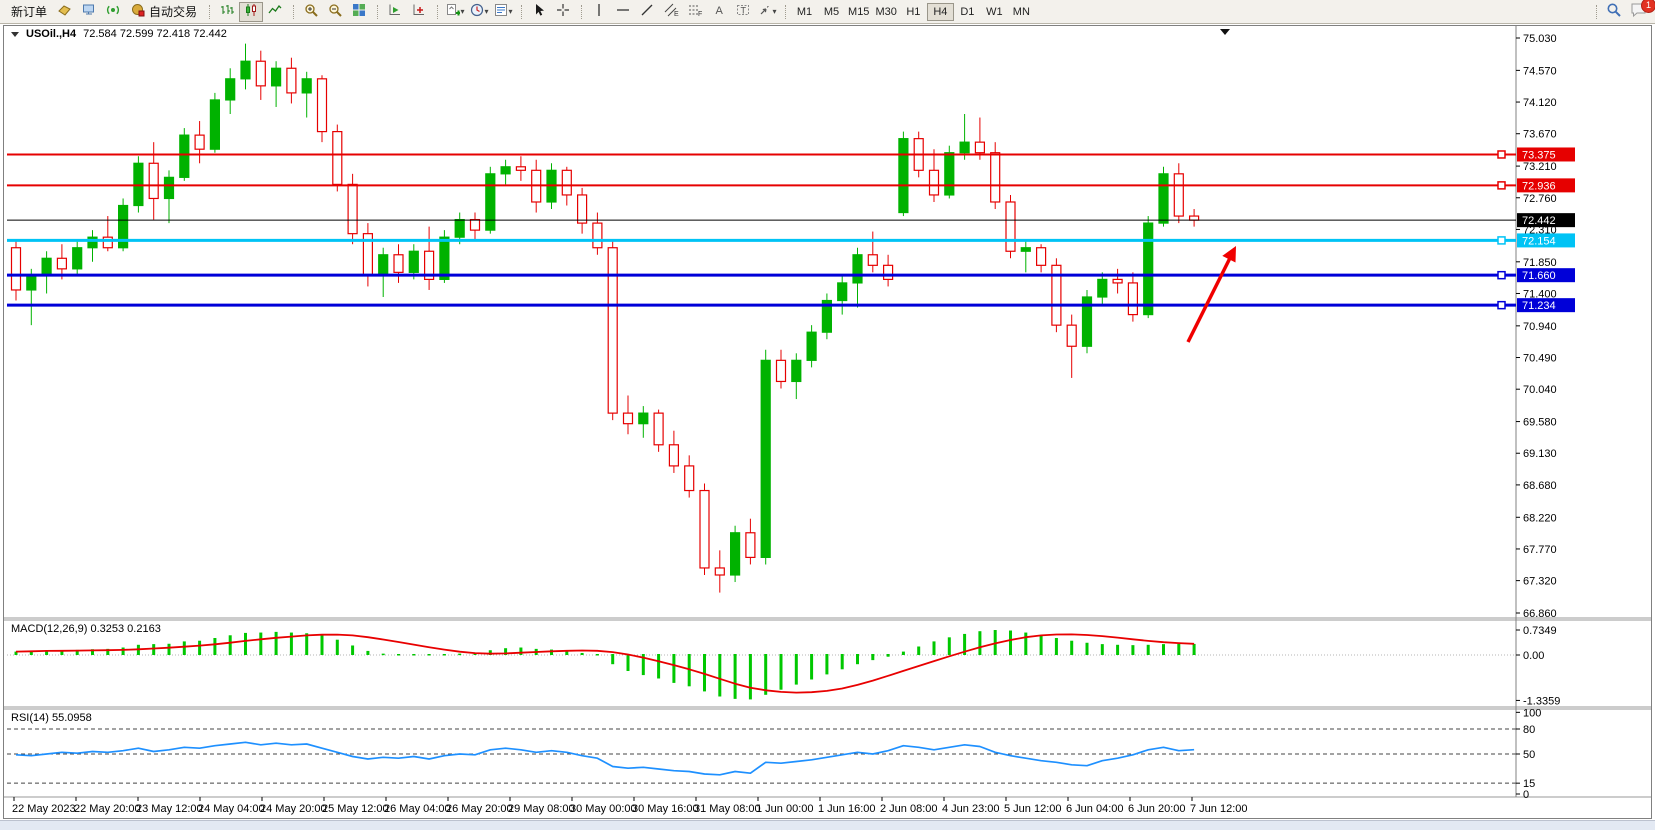 The image size is (1655, 830). What do you see at coordinates (804, 12) in the screenshot?
I see `timeframe-button-M1: M1` at bounding box center [804, 12].